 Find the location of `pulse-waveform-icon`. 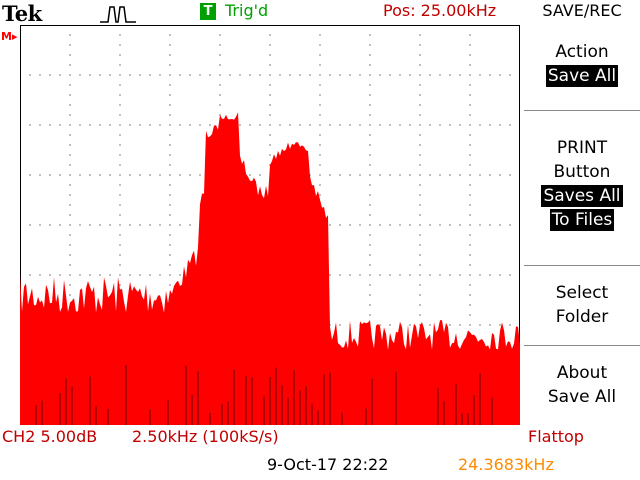

pulse-waveform-icon is located at coordinates (118, 14).